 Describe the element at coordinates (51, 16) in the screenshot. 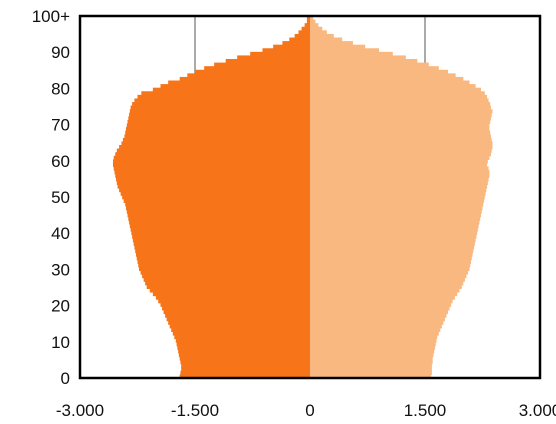

I see `y-tick-label-100: 100+` at that location.